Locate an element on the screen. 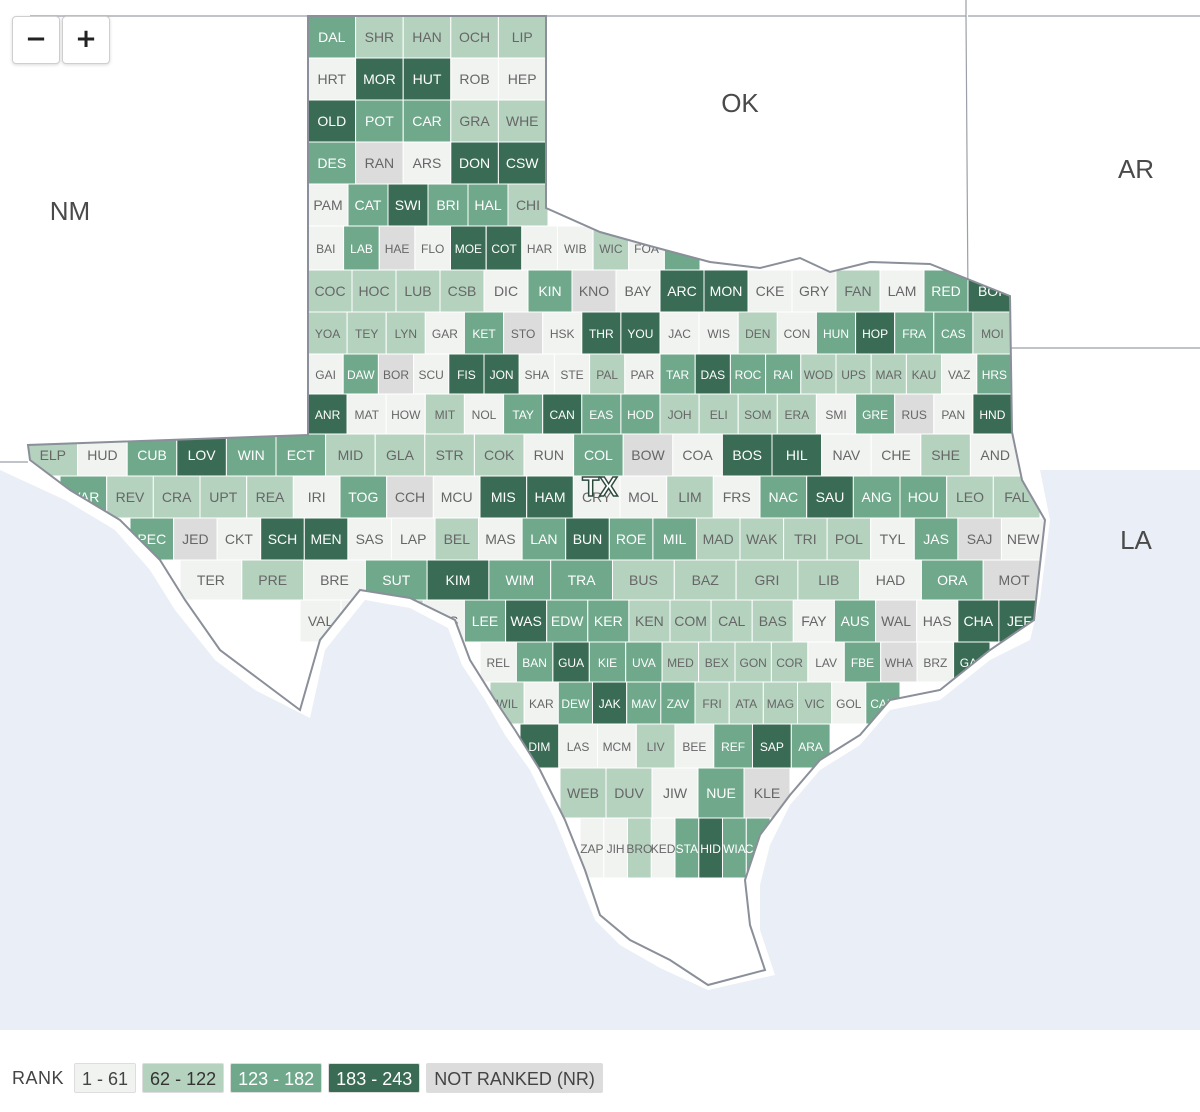 This screenshot has height=1112, width=1200. county-las is located at coordinates (578, 746).